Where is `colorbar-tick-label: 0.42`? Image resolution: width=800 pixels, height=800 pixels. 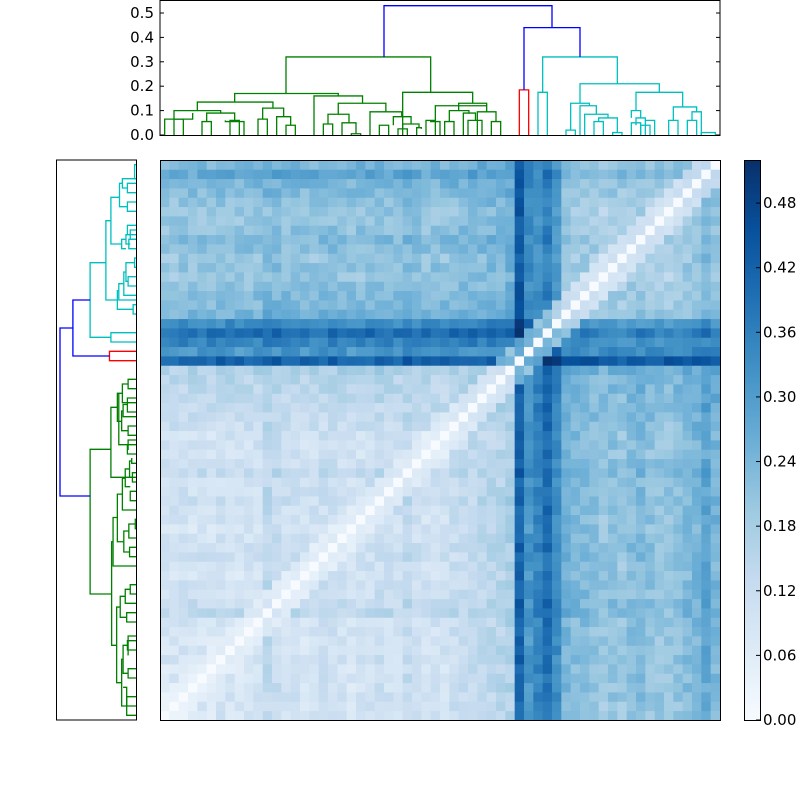 colorbar-tick-label: 0.42 is located at coordinates (779, 268).